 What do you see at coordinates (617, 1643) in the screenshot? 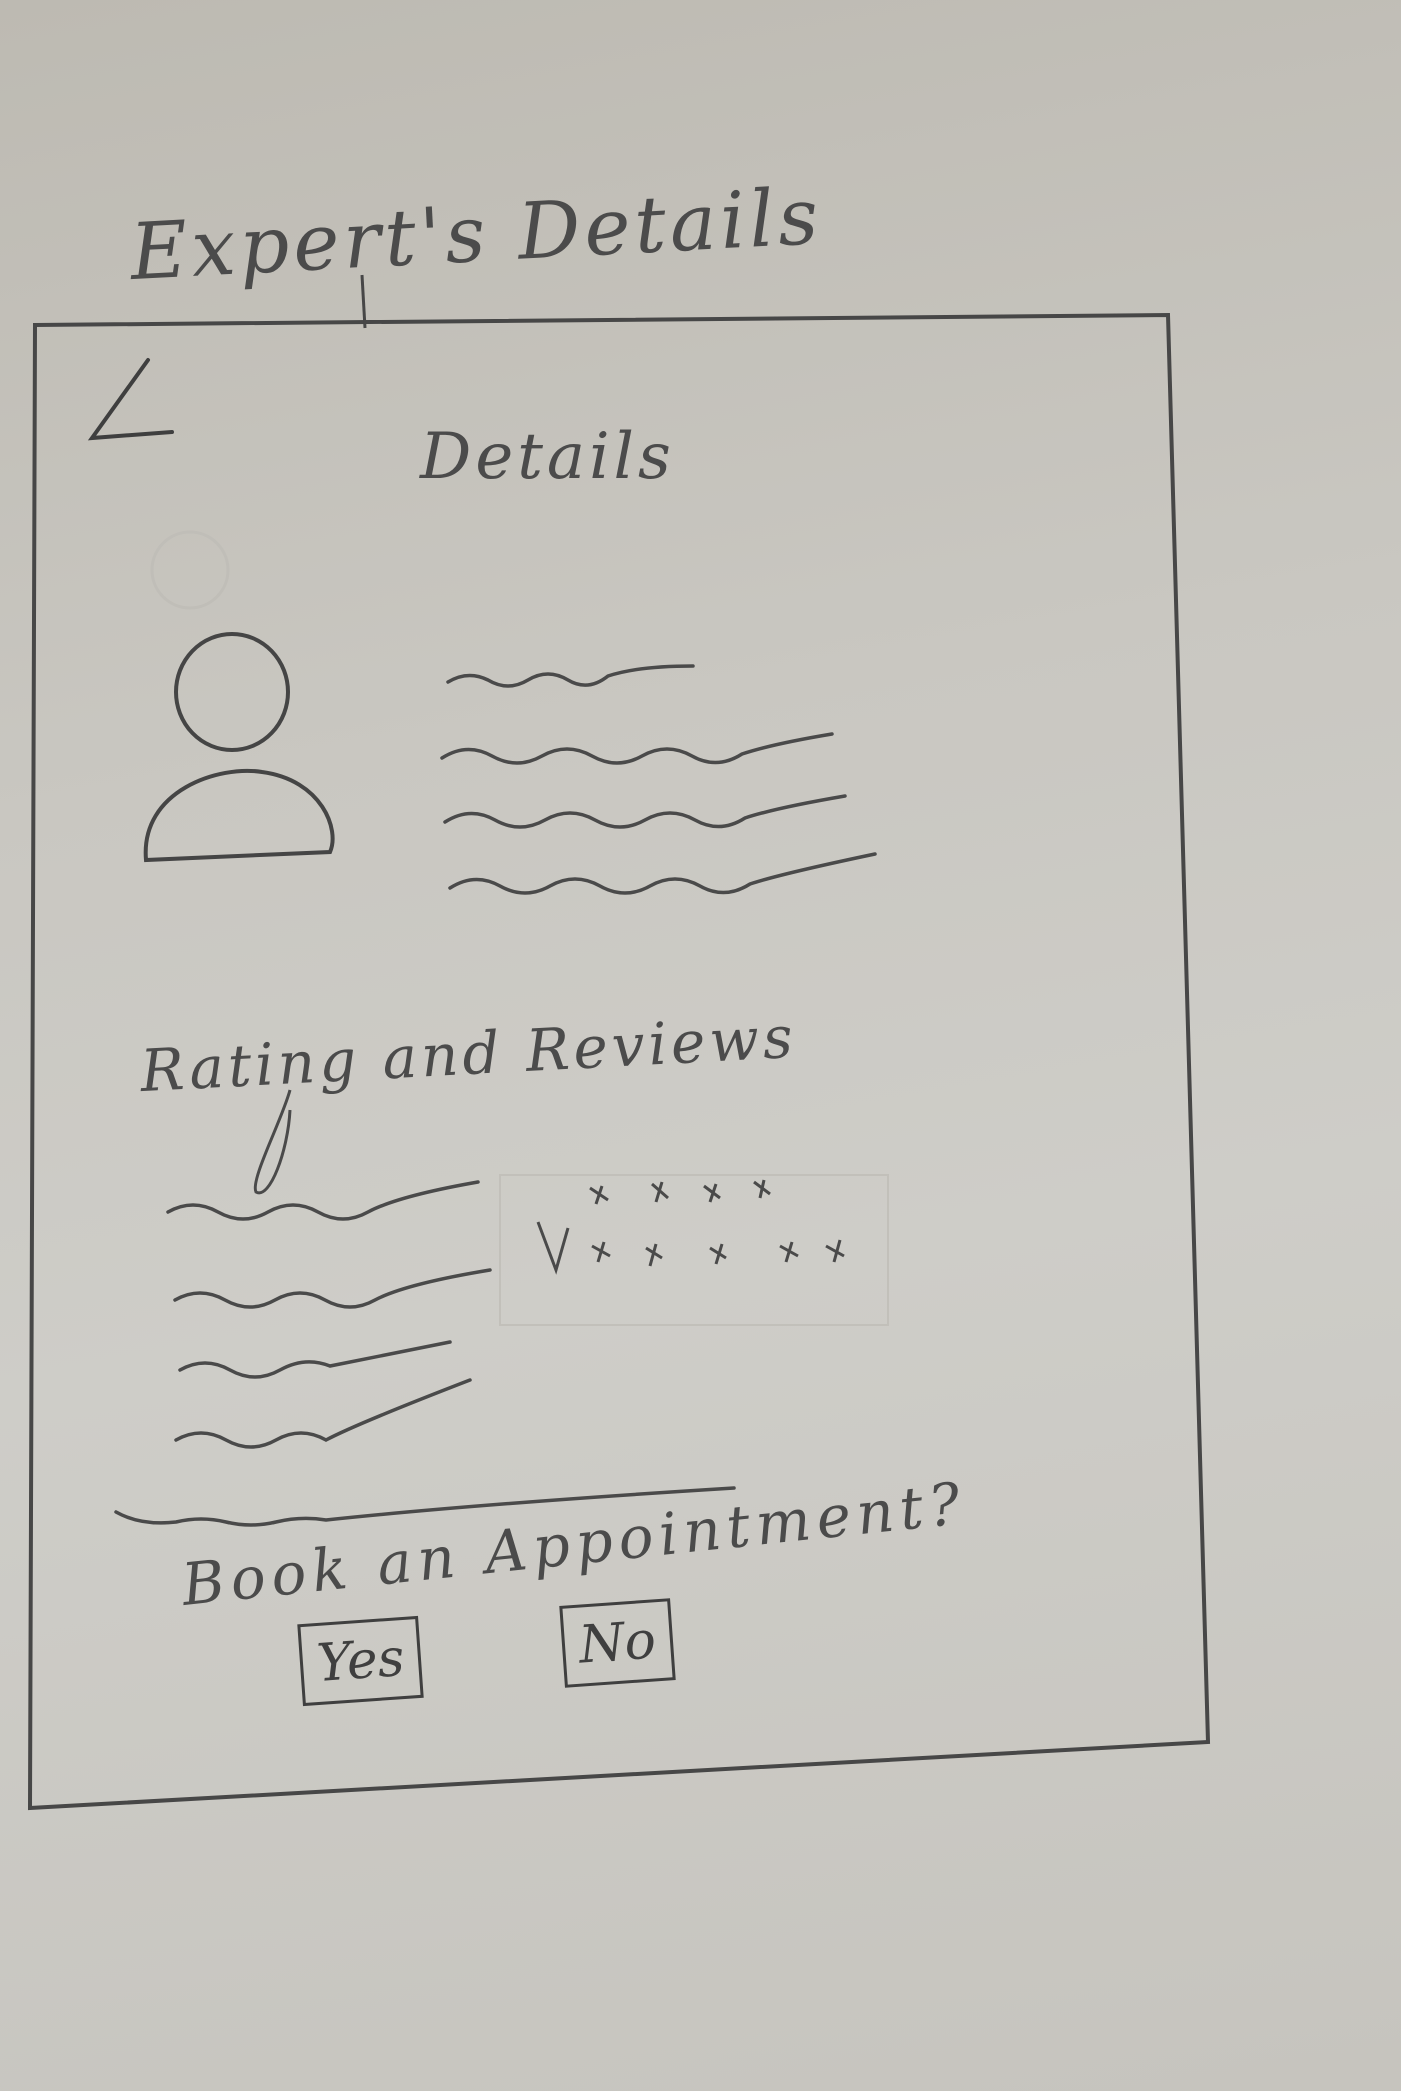
I see `no-button: No` at bounding box center [617, 1643].